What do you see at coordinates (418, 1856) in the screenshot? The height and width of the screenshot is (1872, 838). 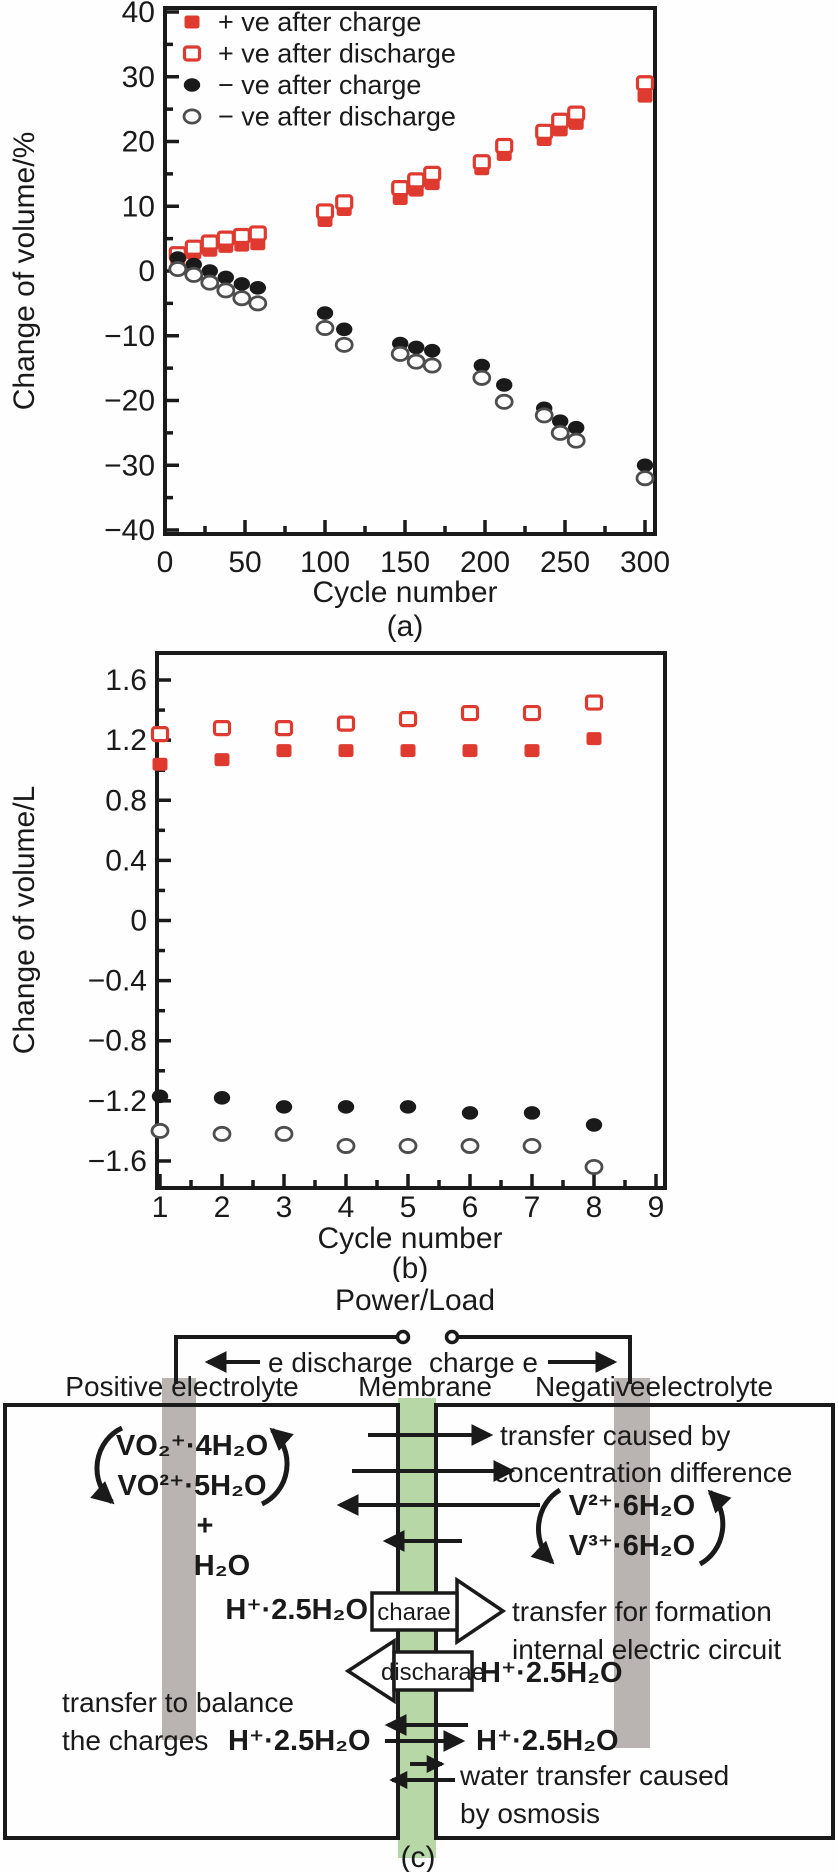 I see `diagram-caption: (c)` at bounding box center [418, 1856].